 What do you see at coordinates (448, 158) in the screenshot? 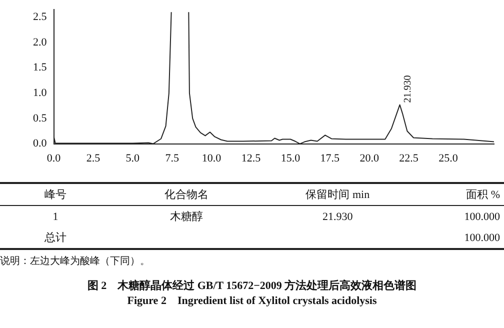
I see `x-tick-label: 25.0` at bounding box center [448, 158].